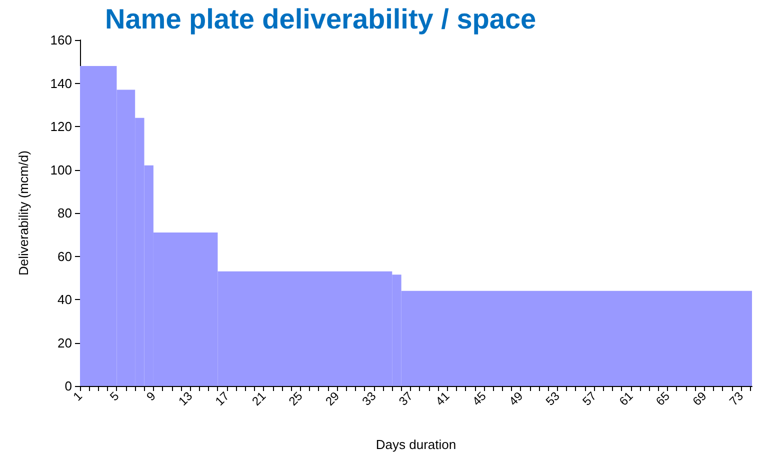 Image resolution: width=760 pixels, height=456 pixels. What do you see at coordinates (61, 40) in the screenshot?
I see `y-tick-label: 160` at bounding box center [61, 40].